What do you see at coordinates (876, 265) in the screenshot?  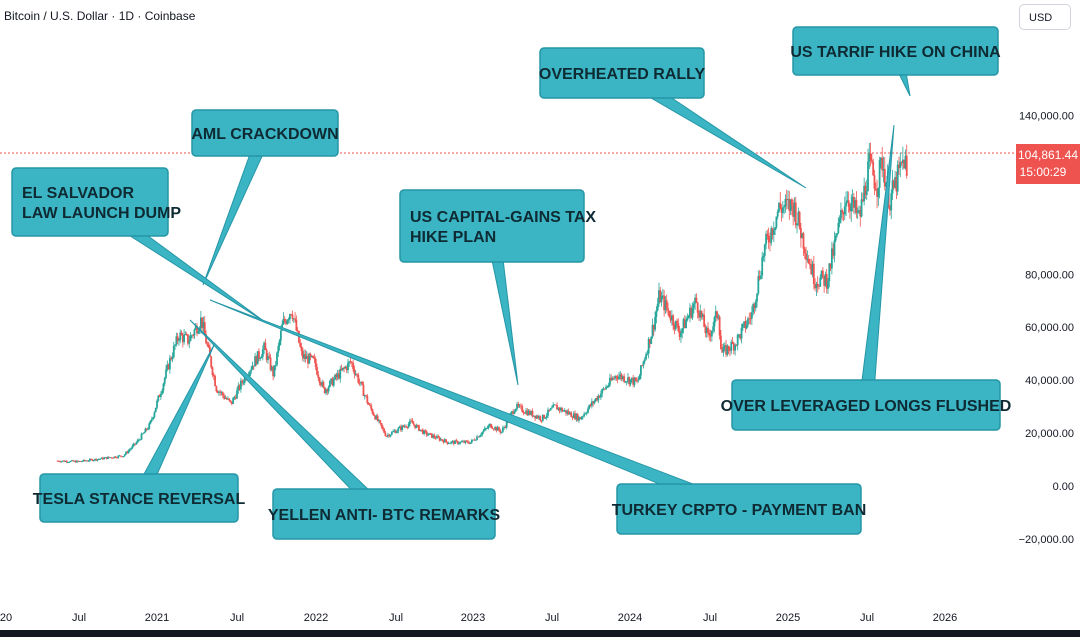 I see `callout-pointer` at bounding box center [876, 265].